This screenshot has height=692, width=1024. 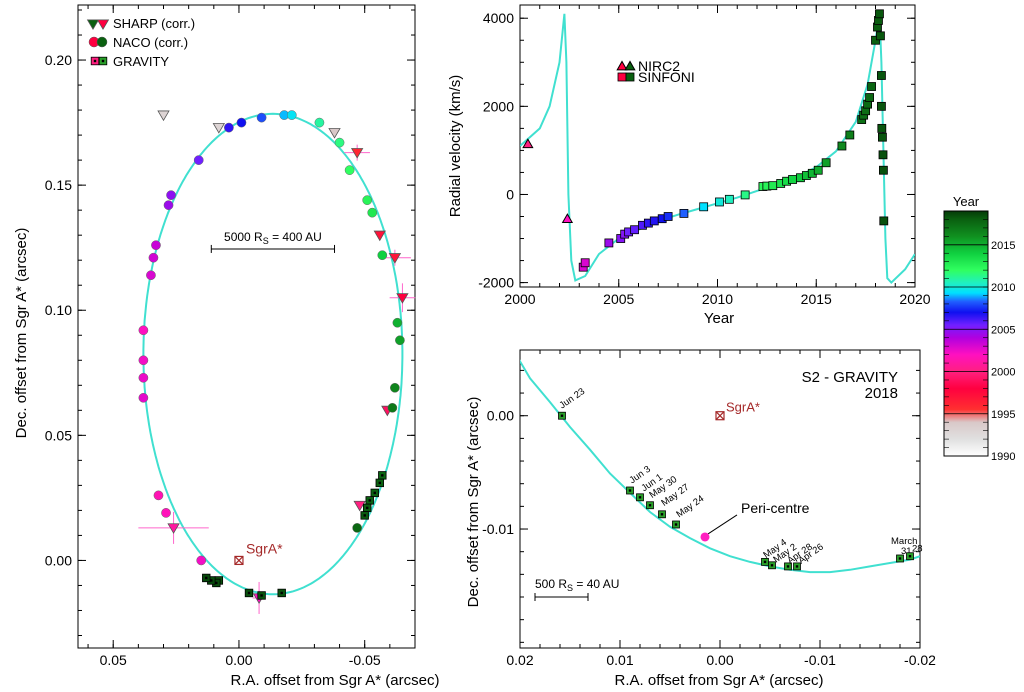 I want to click on pericentre-x-tick-label: 0.00, so click(x=719, y=660).